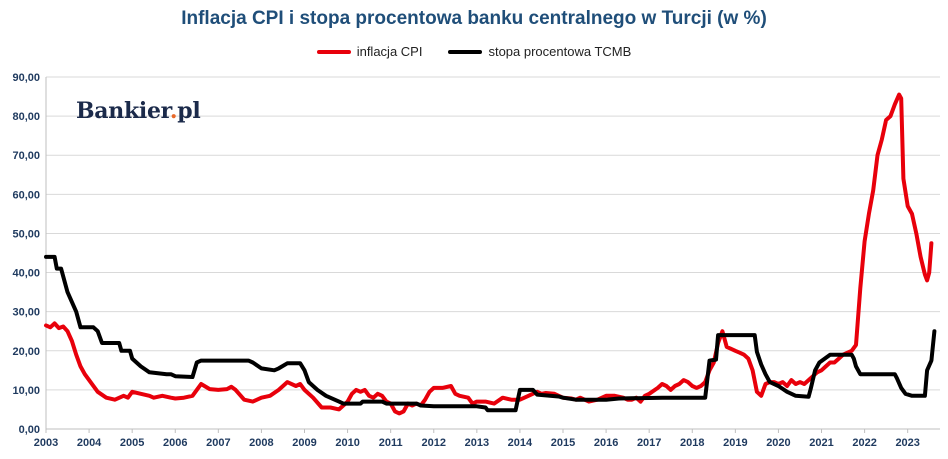 Image resolution: width=948 pixels, height=459 pixels. Describe the element at coordinates (138, 111) in the screenshot. I see `bankier-logo: Bankier.pl` at that location.